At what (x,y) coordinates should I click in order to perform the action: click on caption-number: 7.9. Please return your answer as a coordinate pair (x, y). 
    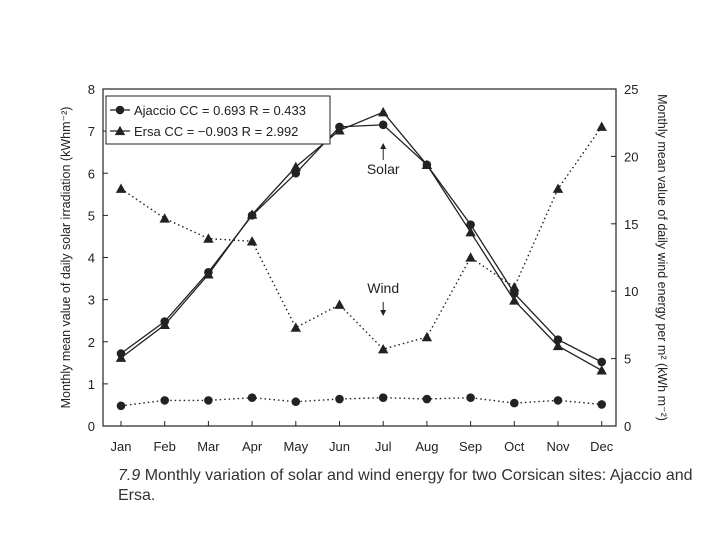
    Looking at the image, I should click on (129, 475).